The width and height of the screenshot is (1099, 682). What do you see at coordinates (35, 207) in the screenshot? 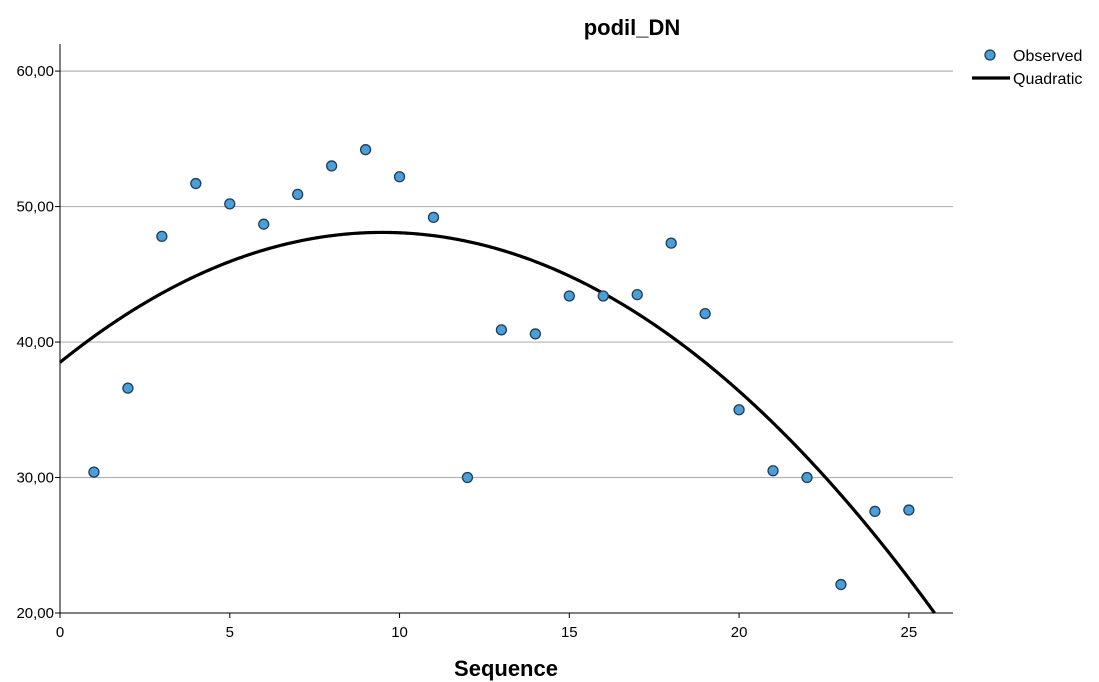
I see `y-tick-label: 50,00` at bounding box center [35, 207].